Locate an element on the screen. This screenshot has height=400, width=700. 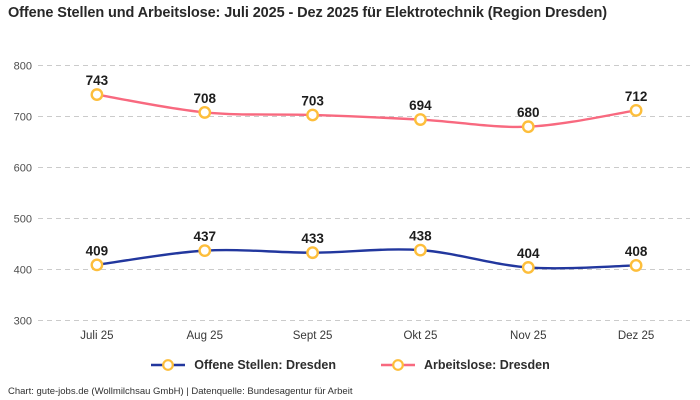
data-point-value-label: 438 is located at coordinates (420, 236).